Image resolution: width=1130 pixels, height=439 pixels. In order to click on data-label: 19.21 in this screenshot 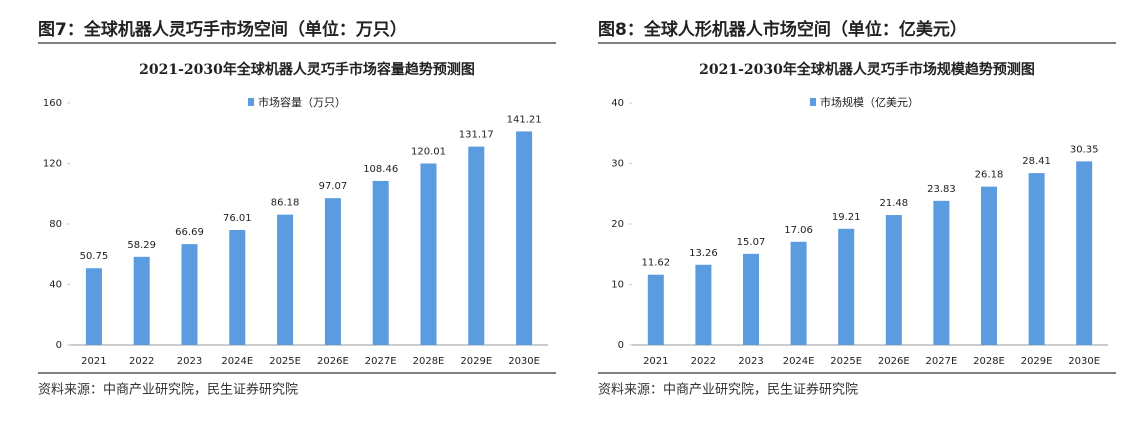, I will do `click(846, 217)`.